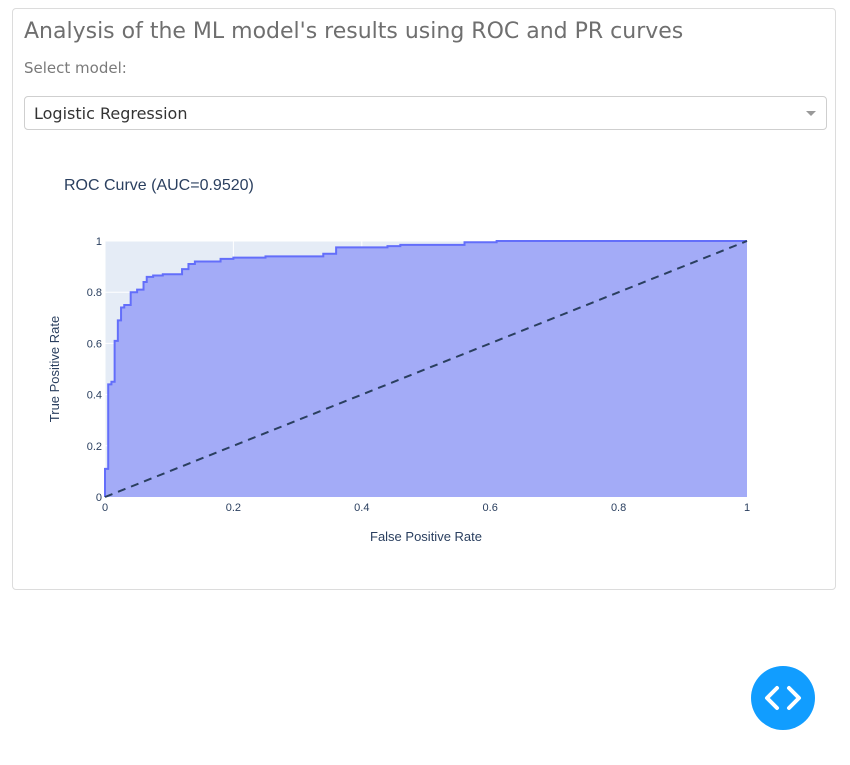 The width and height of the screenshot is (850, 765). Describe the element at coordinates (54, 369) in the screenshot. I see `y-axis-label: True Positive Rate` at that location.